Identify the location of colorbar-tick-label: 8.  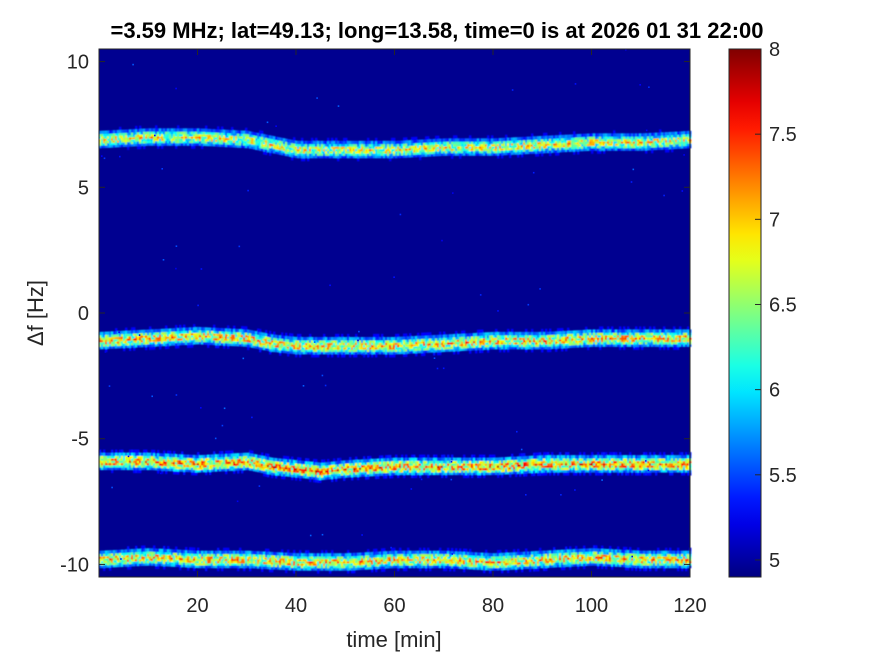
(774, 50).